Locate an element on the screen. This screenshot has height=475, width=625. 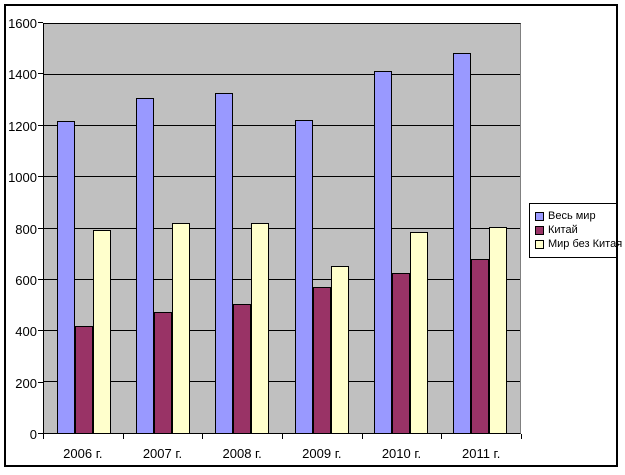
y-tick-label-1400: 1400 is located at coordinates (22, 75).